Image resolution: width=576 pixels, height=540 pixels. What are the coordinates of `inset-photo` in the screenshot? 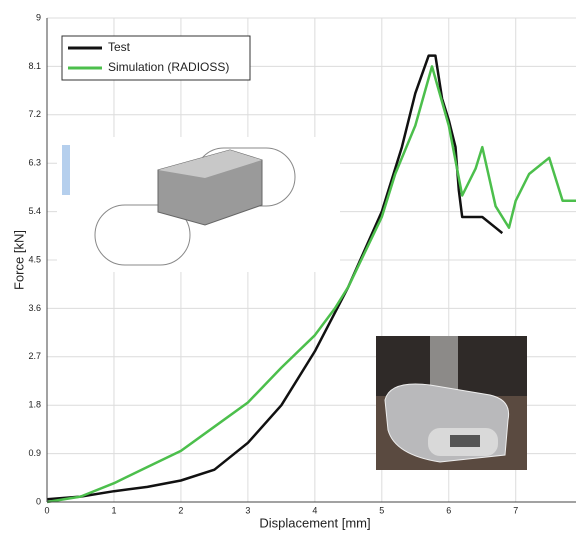 It's located at (451, 403).